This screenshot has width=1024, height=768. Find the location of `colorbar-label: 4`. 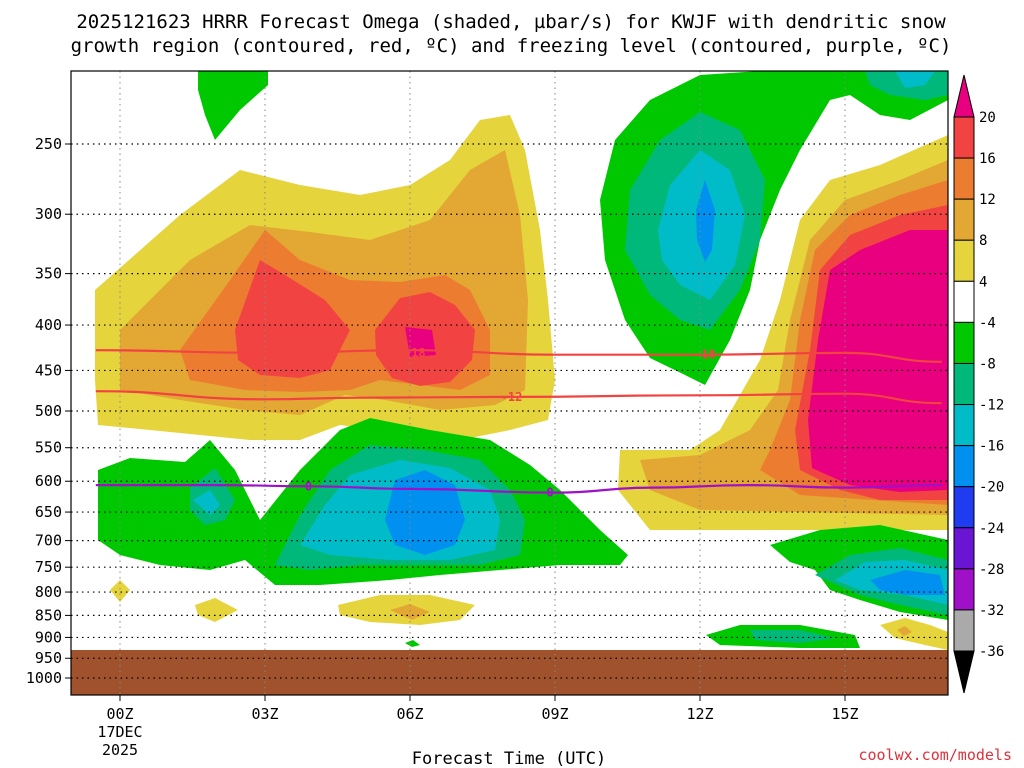

colorbar-label: 4 is located at coordinates (983, 282).